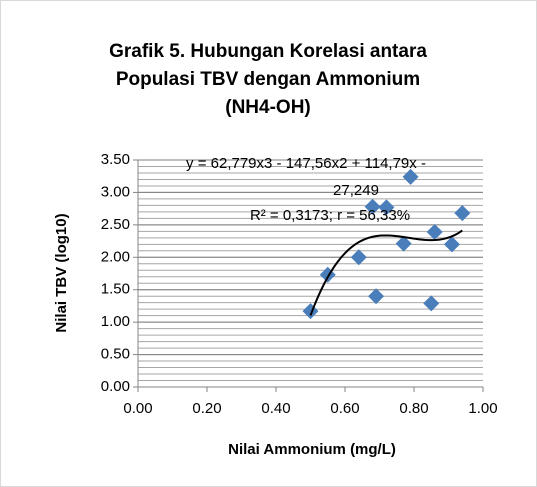 The image size is (537, 487). What do you see at coordinates (344, 408) in the screenshot?
I see `x-tick-label: 0.60` at bounding box center [344, 408].